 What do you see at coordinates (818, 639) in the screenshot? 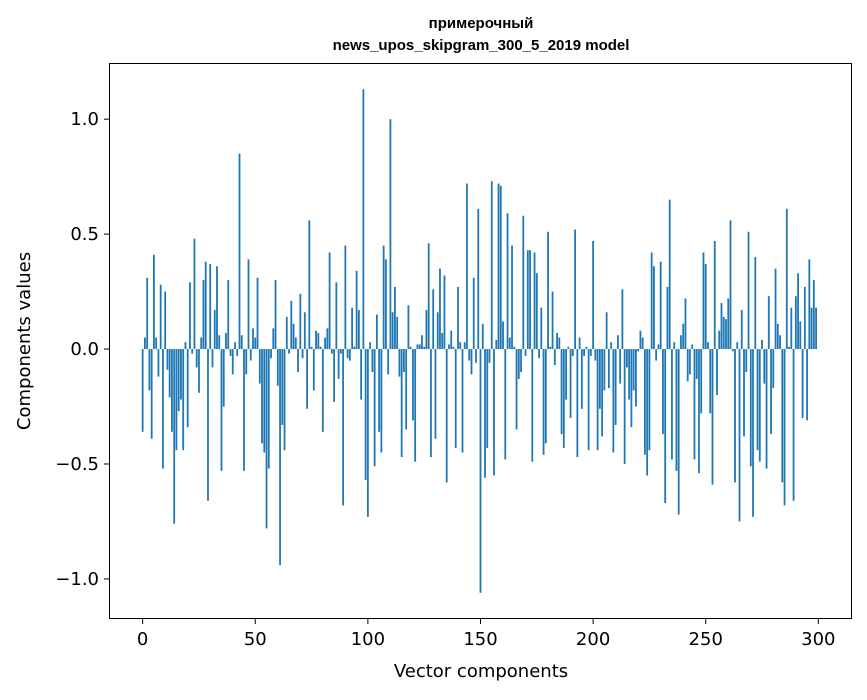
I see `x-tick-label: 300` at bounding box center [818, 639].